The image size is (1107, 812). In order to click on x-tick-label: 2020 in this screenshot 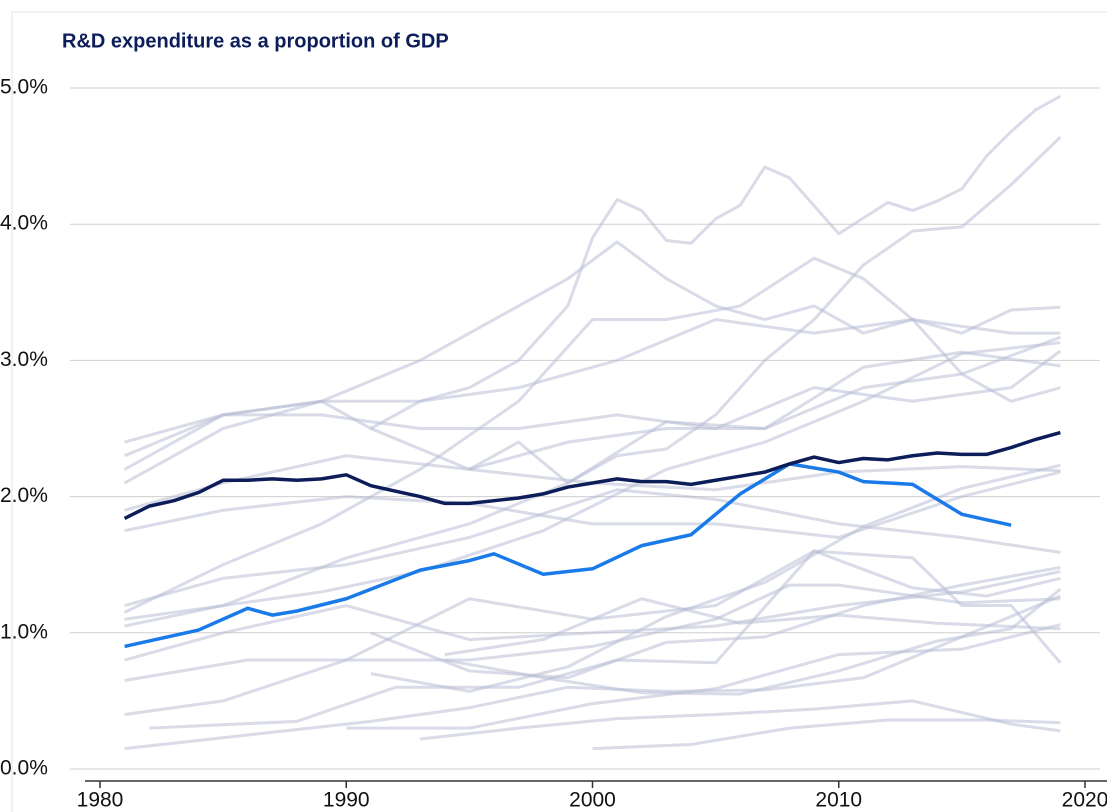, I will do `click(1084, 800)`.